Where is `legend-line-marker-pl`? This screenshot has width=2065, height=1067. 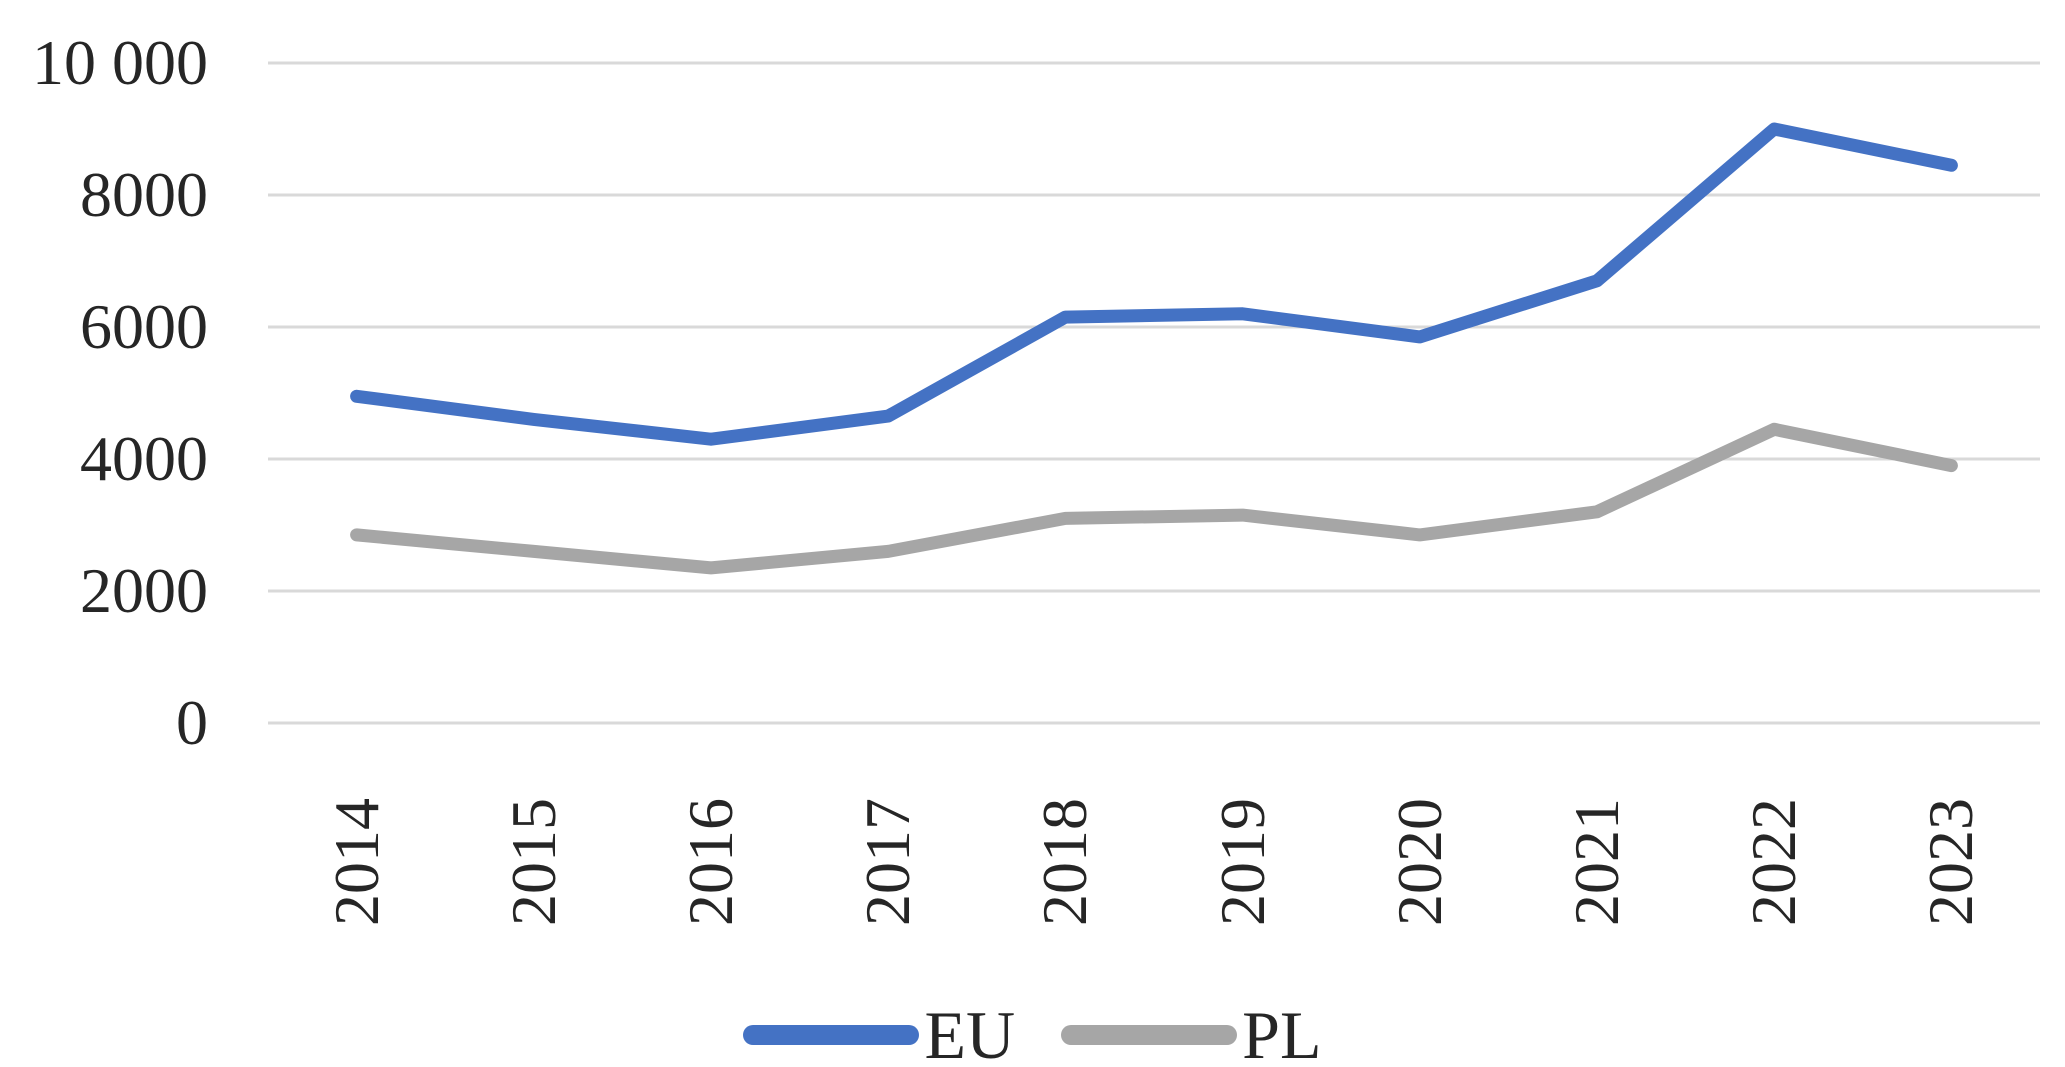
legend-line-marker-pl is located at coordinates (1149, 1035).